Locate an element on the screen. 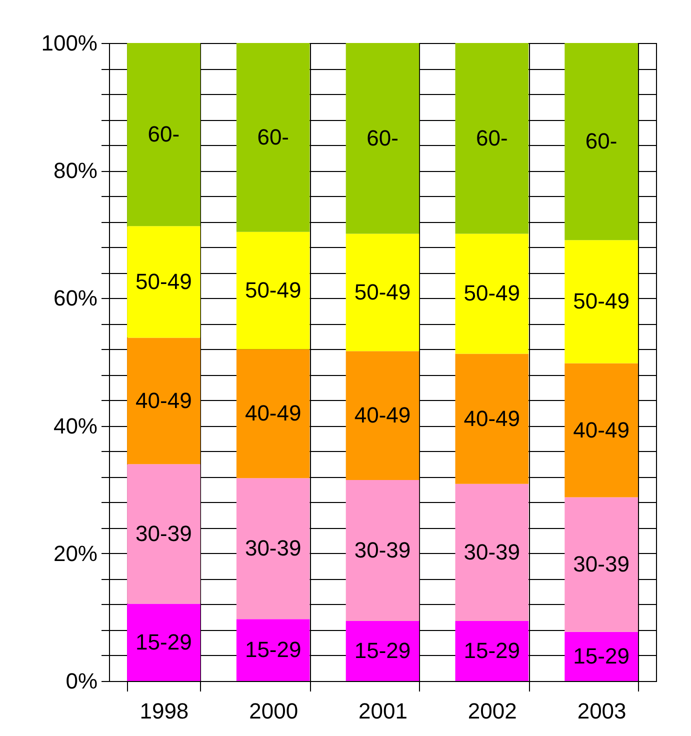  series-label: 15-29 is located at coordinates (164, 641).